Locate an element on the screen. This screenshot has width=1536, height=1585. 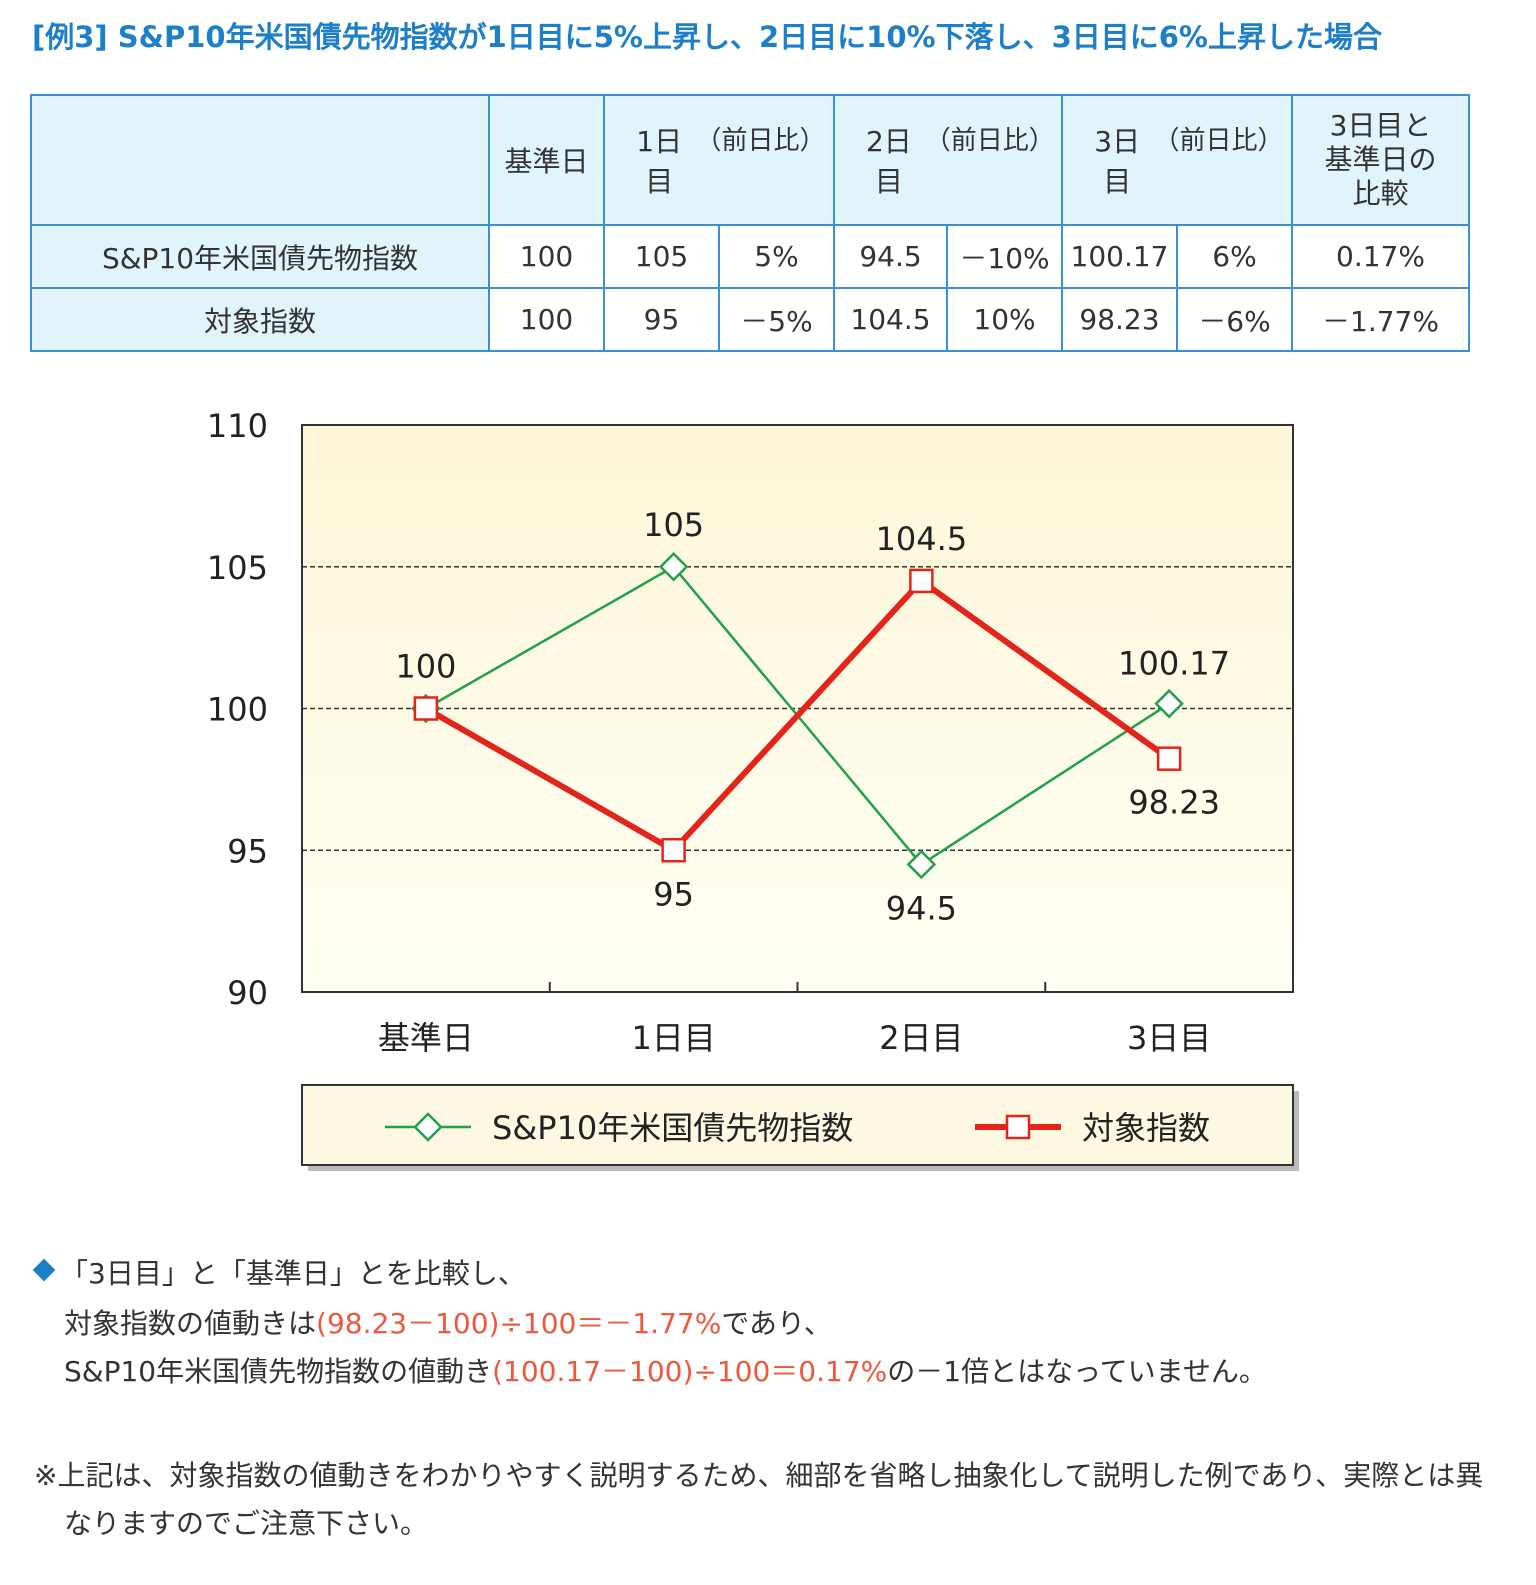
data-label: 100 is located at coordinates (425, 667).